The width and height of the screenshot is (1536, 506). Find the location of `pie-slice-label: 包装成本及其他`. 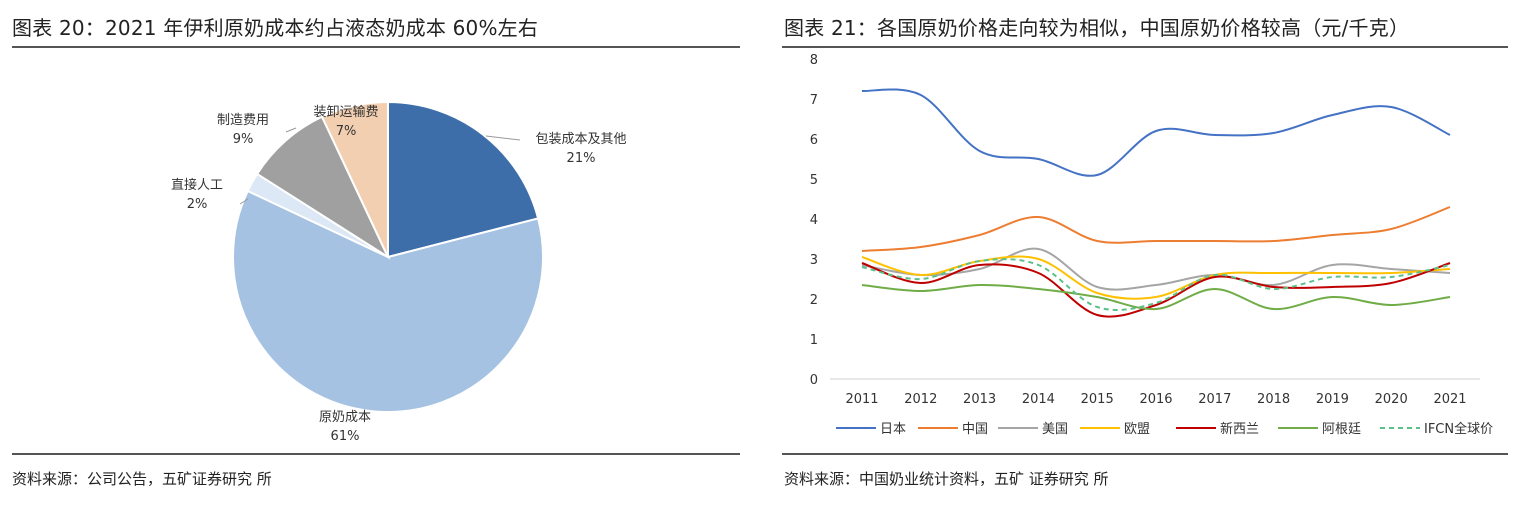

pie-slice-label: 包装成本及其他 is located at coordinates (580, 139).